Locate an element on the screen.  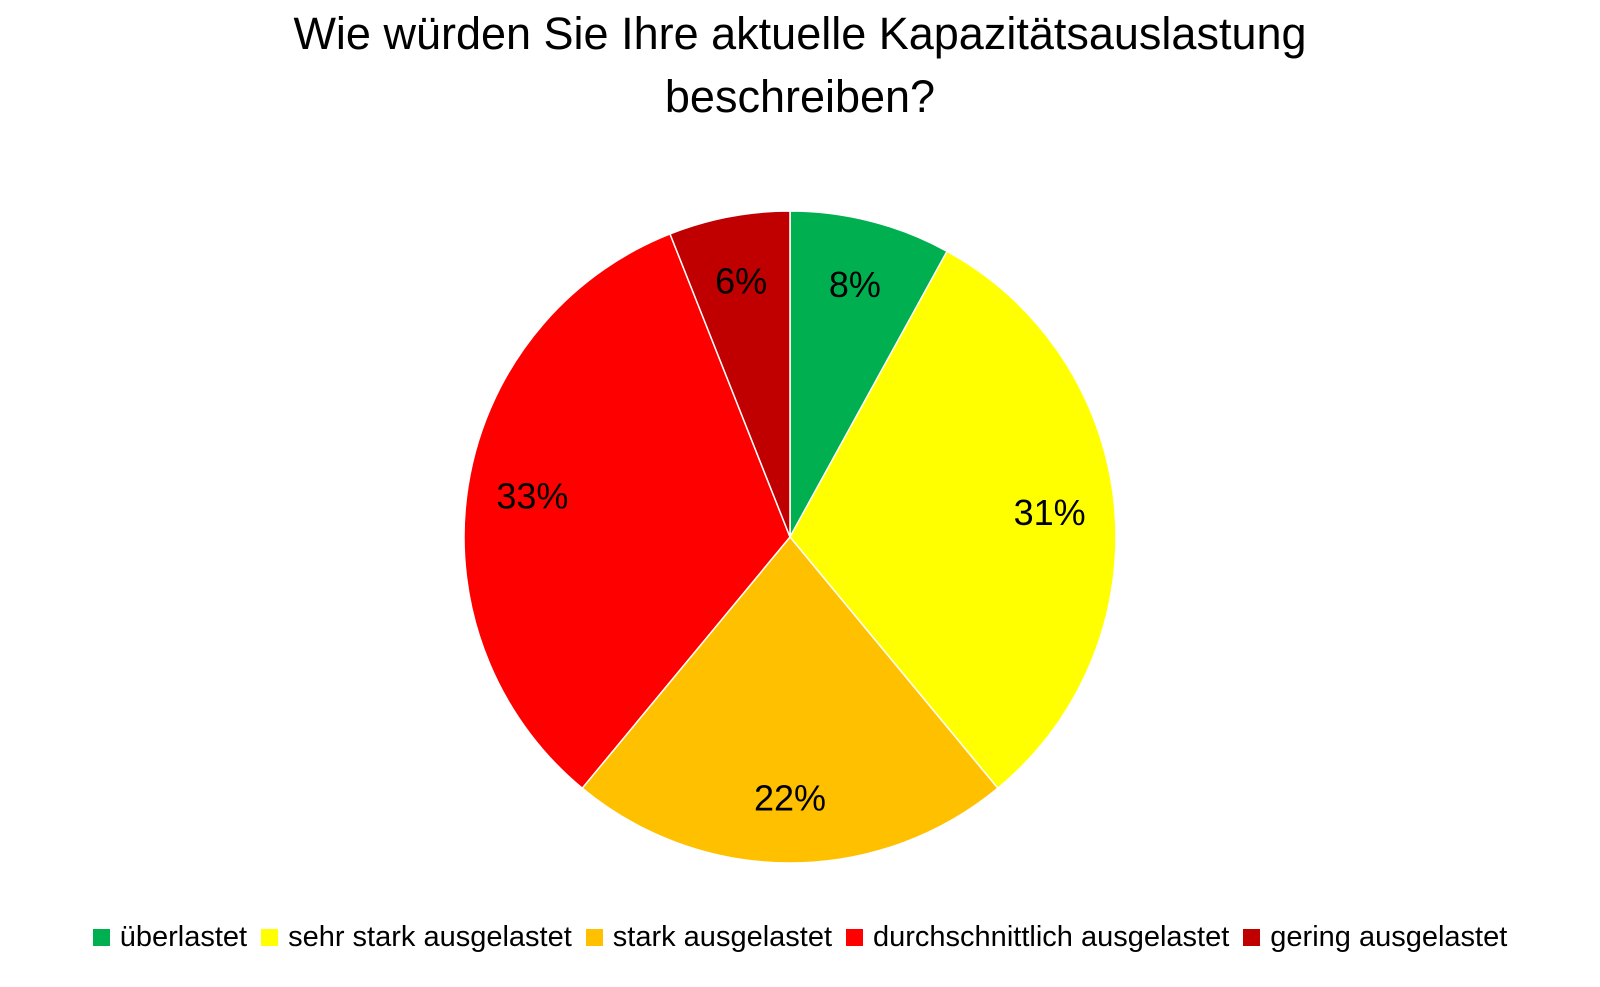
pie-slice-durchschnittlich-ausgelastet is located at coordinates (627, 511).